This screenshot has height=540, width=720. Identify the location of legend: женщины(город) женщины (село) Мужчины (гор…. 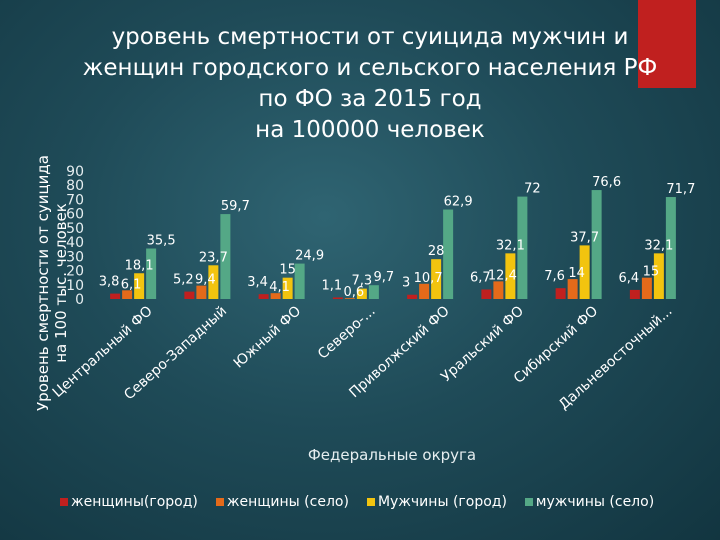
(380, 502).